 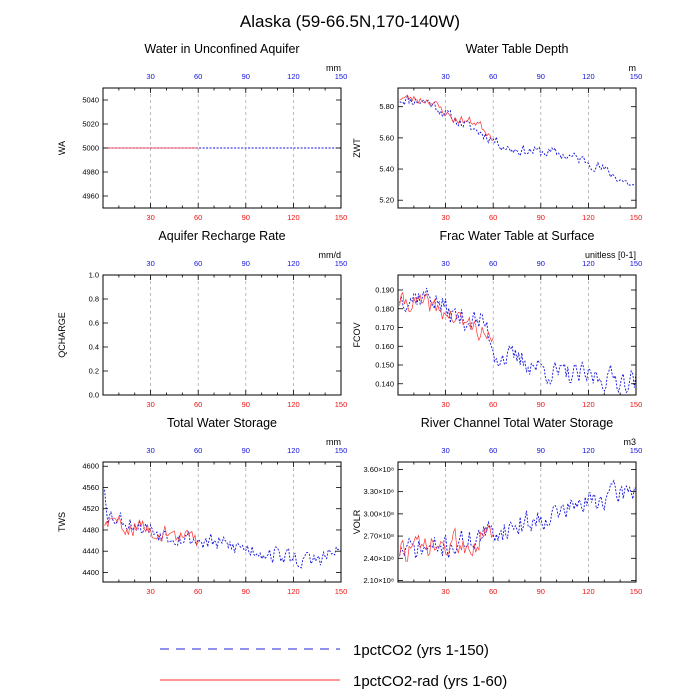 What do you see at coordinates (636, 450) in the screenshot?
I see `panel-6-xtick-label-top: 150` at bounding box center [636, 450].